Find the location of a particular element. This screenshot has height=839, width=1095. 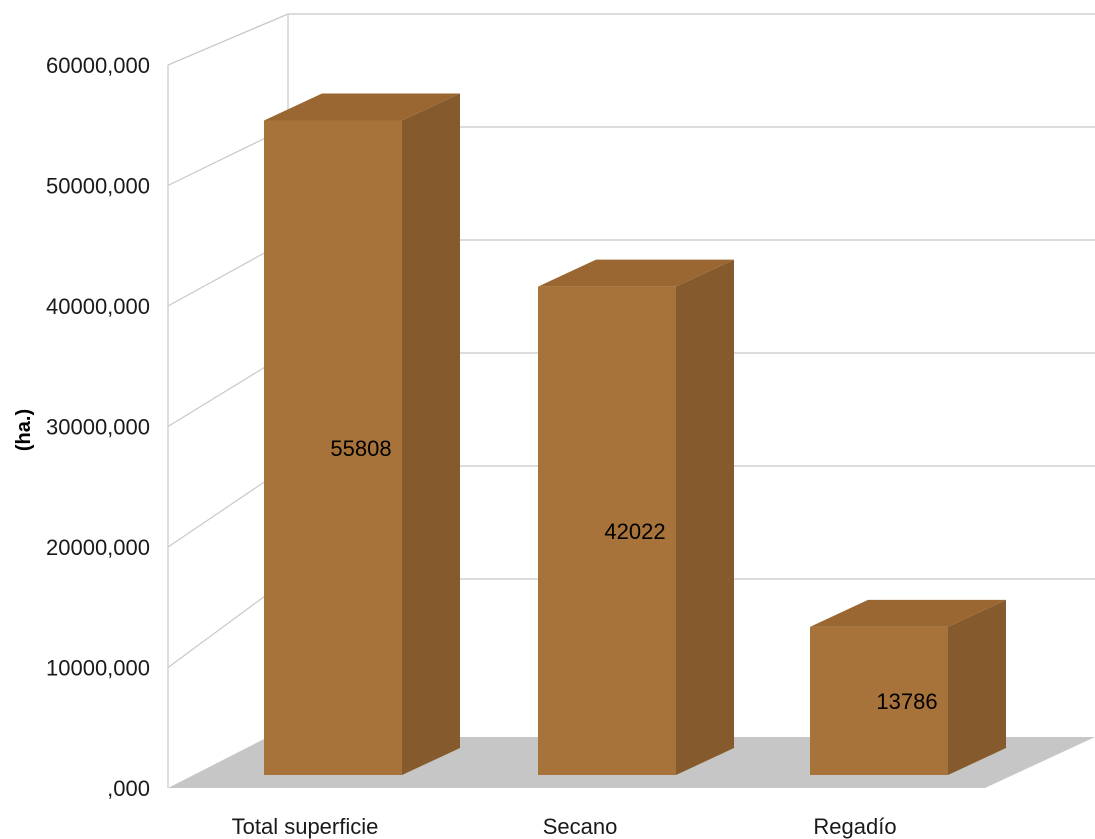

bar-data-label: 55808 is located at coordinates (360, 448).